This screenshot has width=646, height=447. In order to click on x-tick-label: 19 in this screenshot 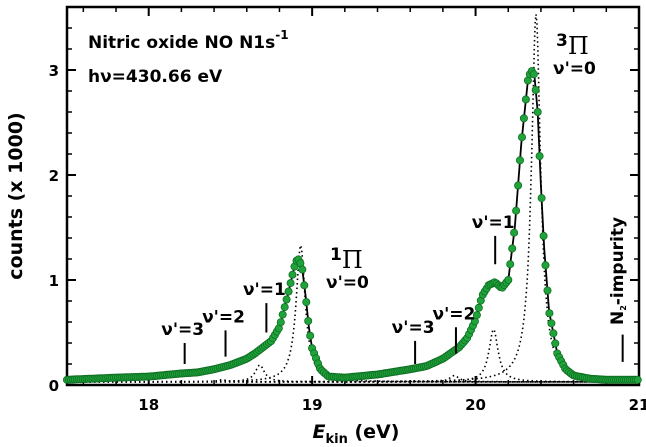, I will do `click(312, 405)`.